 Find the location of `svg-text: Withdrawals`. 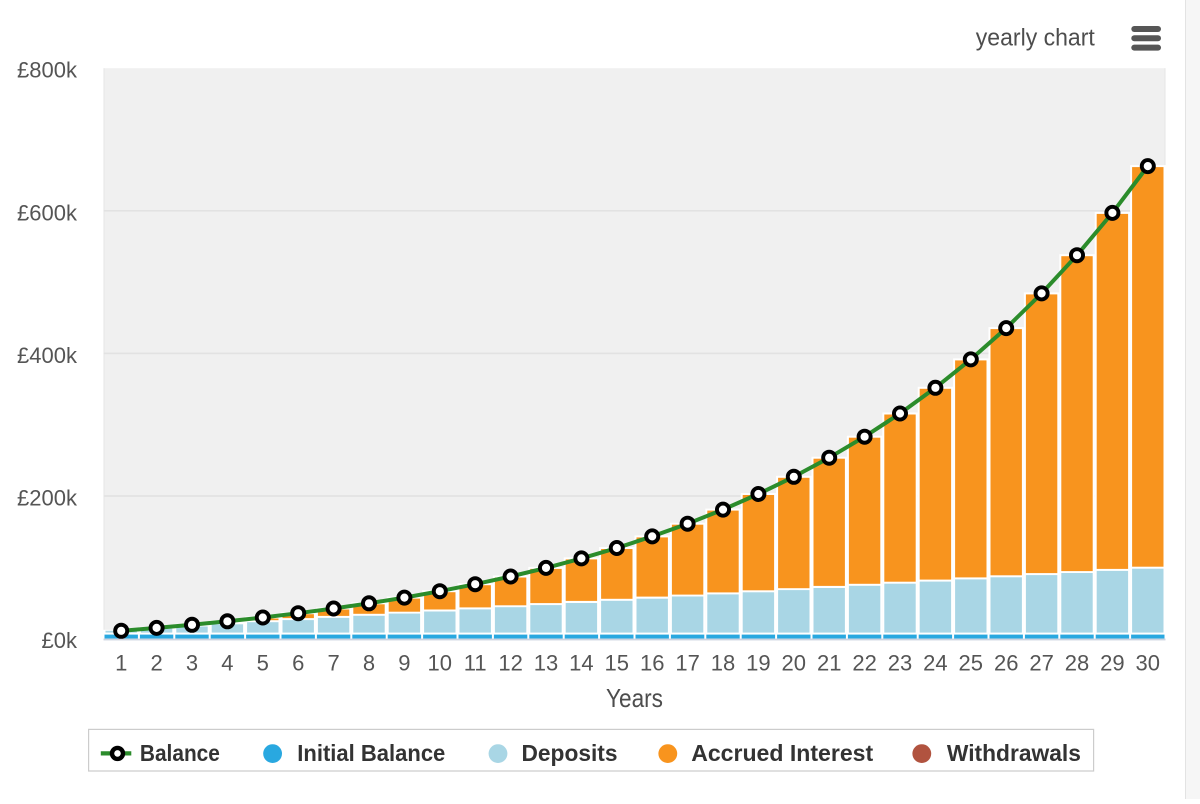

svg-text: Withdrawals is located at coordinates (1014, 753).